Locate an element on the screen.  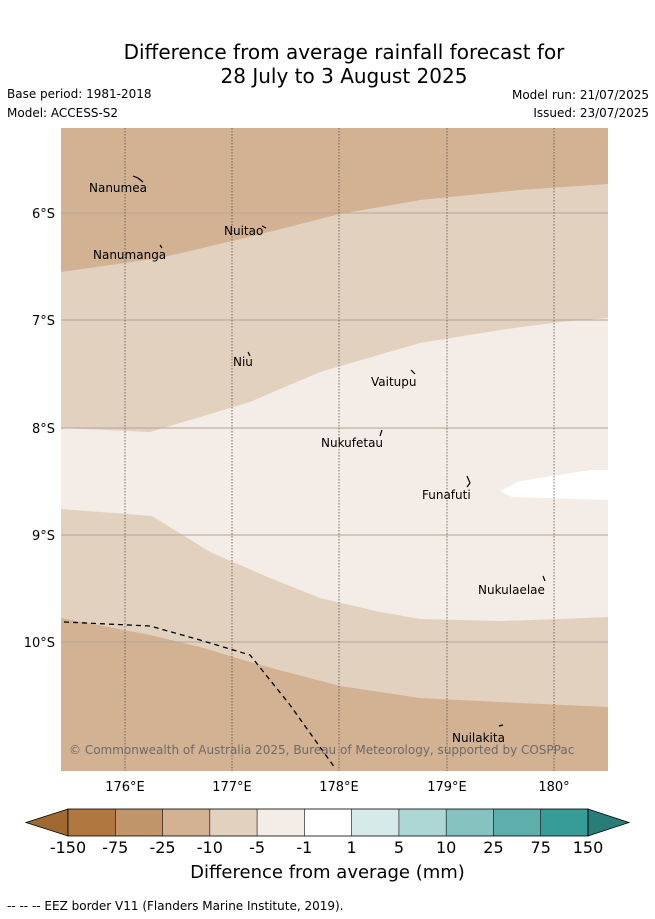
colorbar-tick-label: 150 is located at coordinates (588, 847).